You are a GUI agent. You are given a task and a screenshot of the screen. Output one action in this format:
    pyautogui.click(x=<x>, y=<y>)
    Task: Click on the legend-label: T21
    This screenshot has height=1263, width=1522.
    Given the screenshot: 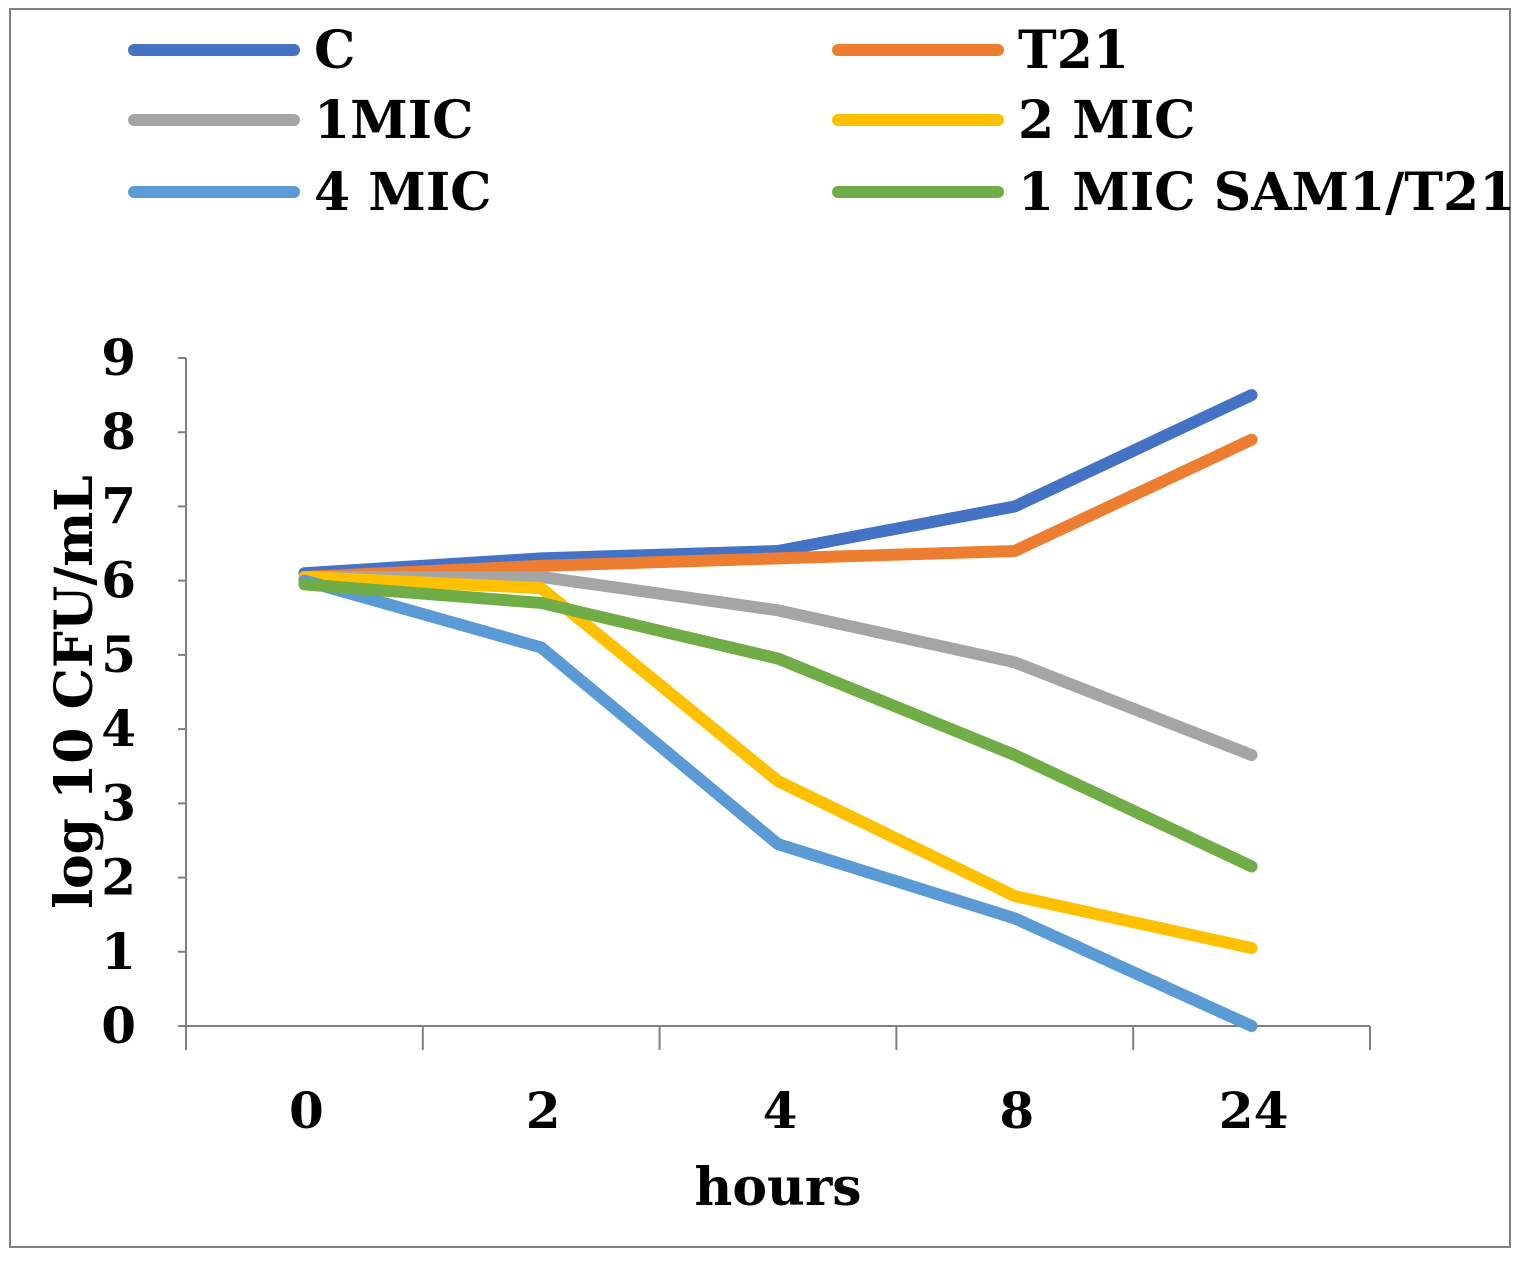 What is the action you would take?
    pyautogui.click(x=1073, y=50)
    